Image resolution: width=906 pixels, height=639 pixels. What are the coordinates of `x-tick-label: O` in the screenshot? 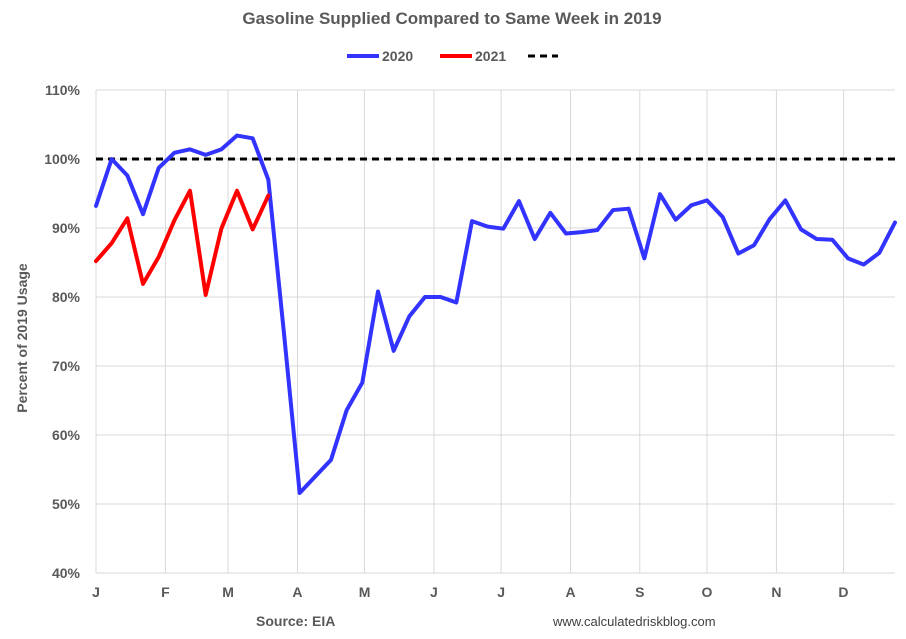 It's located at (707, 592).